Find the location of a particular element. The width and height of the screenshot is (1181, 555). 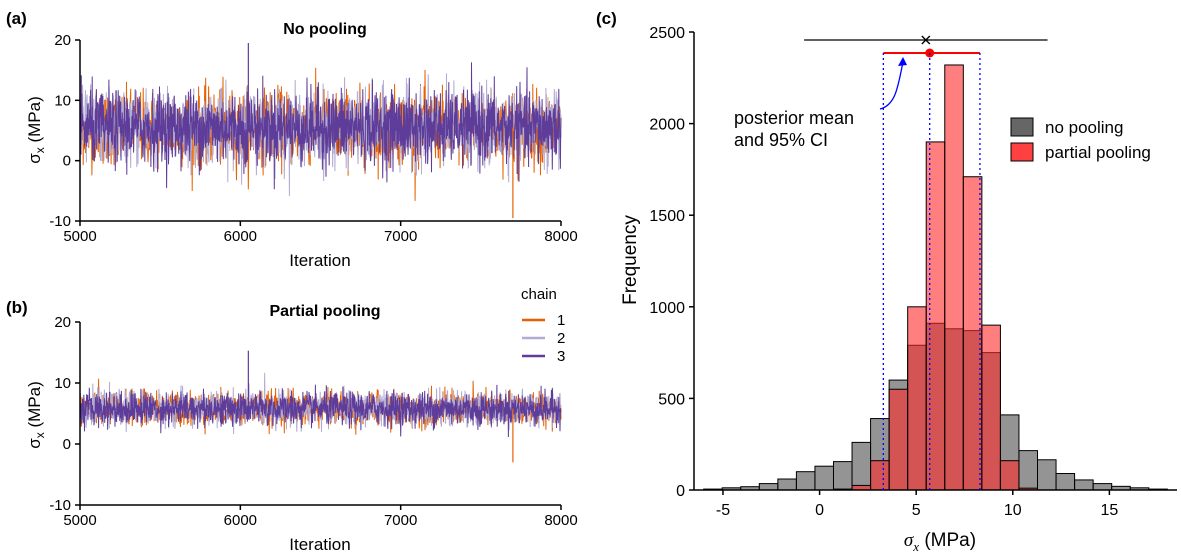

x-tick-label-c-0: -5 is located at coordinates (723, 510).